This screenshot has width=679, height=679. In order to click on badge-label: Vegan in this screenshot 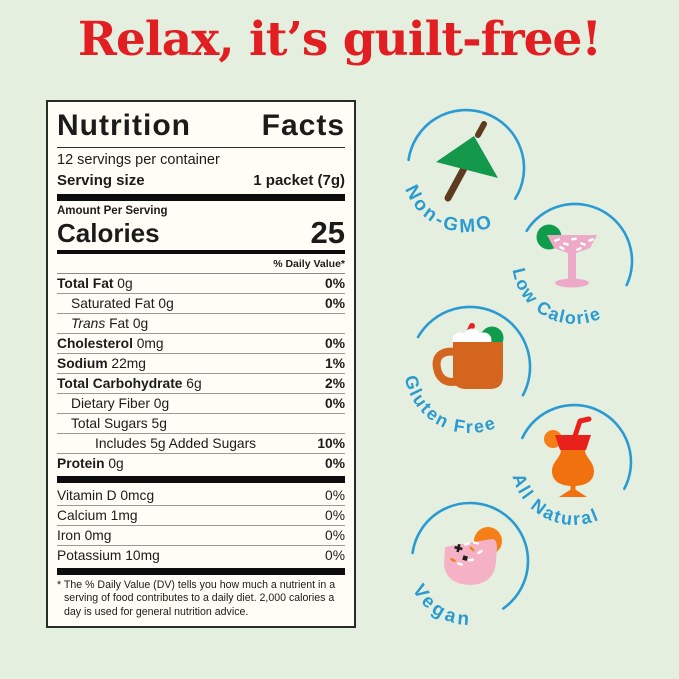, I will do `click(441, 606)`.